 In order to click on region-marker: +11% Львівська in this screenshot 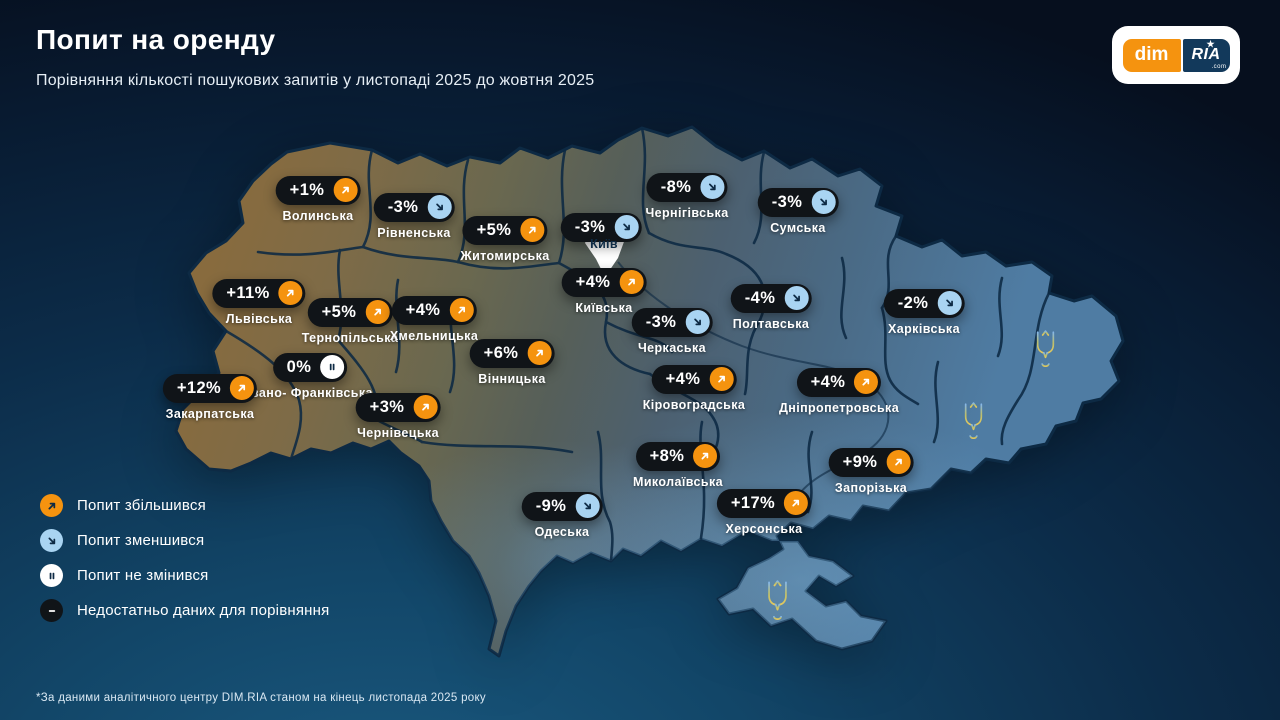, I will do `click(259, 302)`.